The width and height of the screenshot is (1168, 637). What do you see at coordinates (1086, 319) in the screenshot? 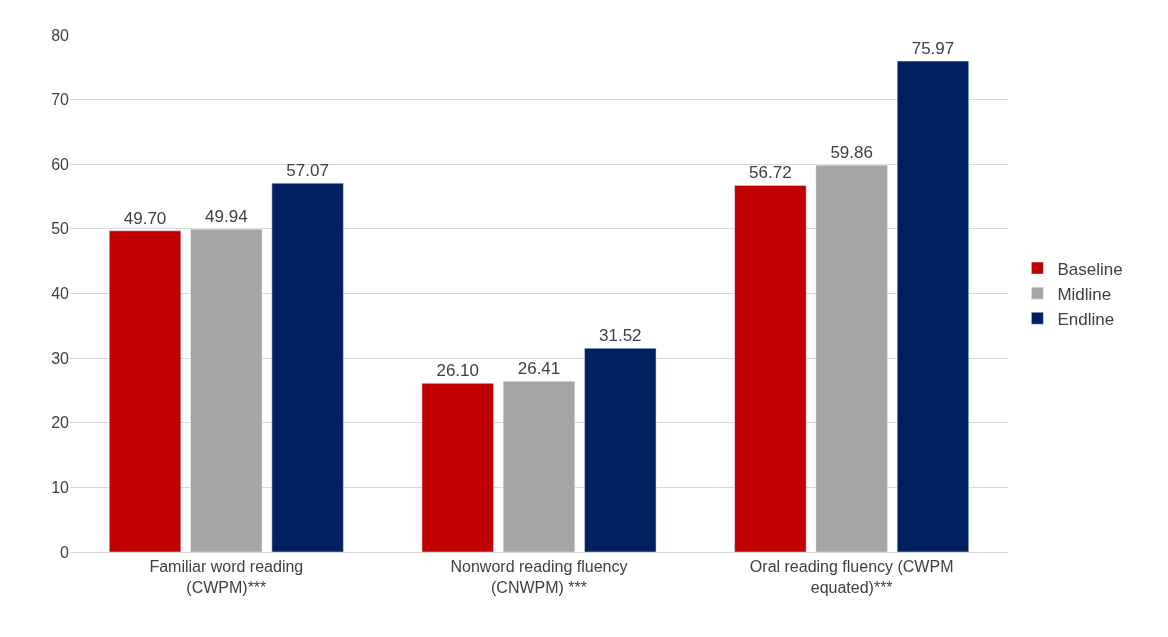
I see `legend-label: Endline` at bounding box center [1086, 319].